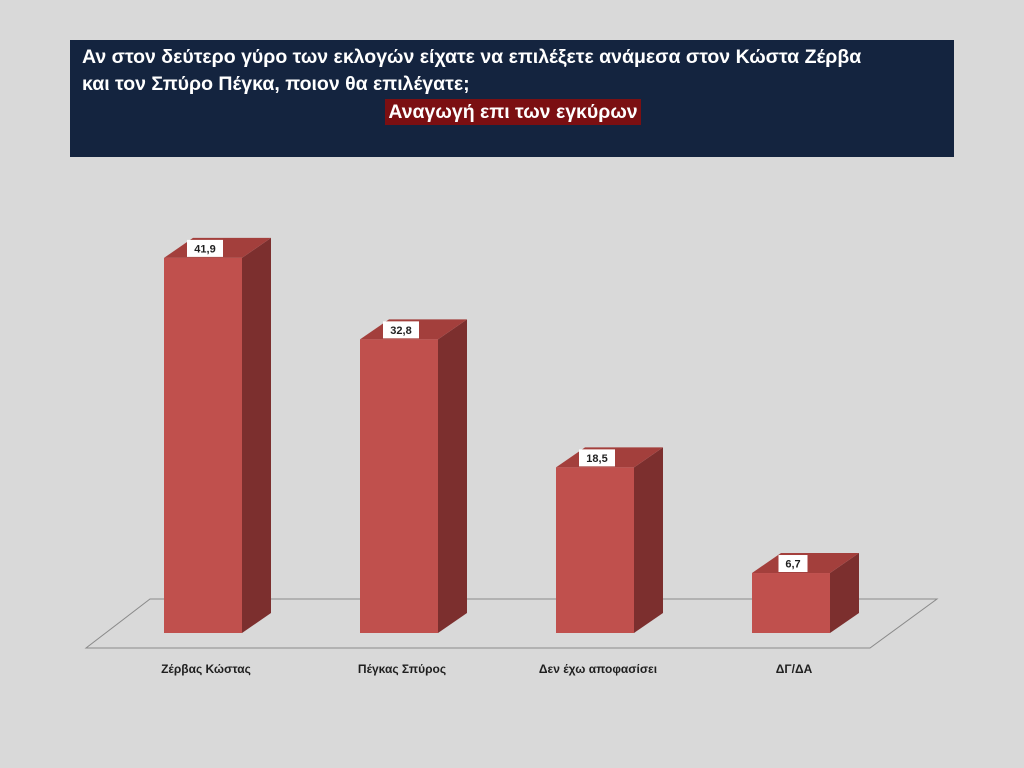 The width and height of the screenshot is (1024, 768). I want to click on category-label: Πέγκας Σπύρος, so click(402, 669).